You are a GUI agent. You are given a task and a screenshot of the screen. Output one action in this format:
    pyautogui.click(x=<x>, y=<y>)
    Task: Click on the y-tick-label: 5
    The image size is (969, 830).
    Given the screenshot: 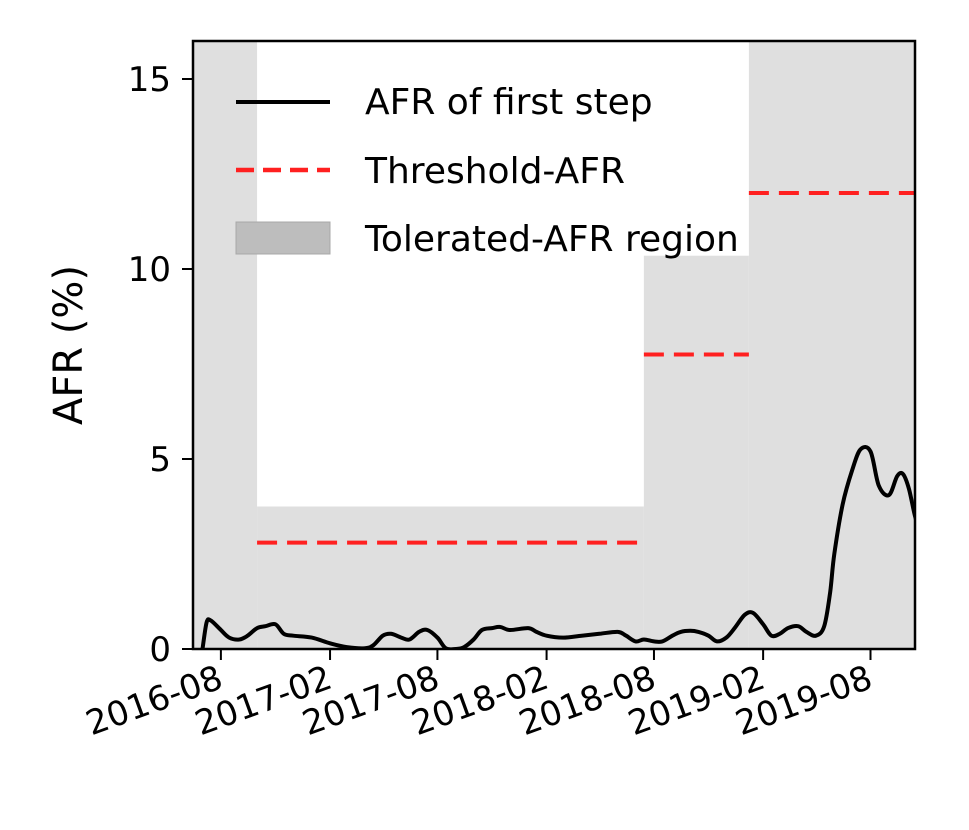 What is the action you would take?
    pyautogui.click(x=160, y=460)
    